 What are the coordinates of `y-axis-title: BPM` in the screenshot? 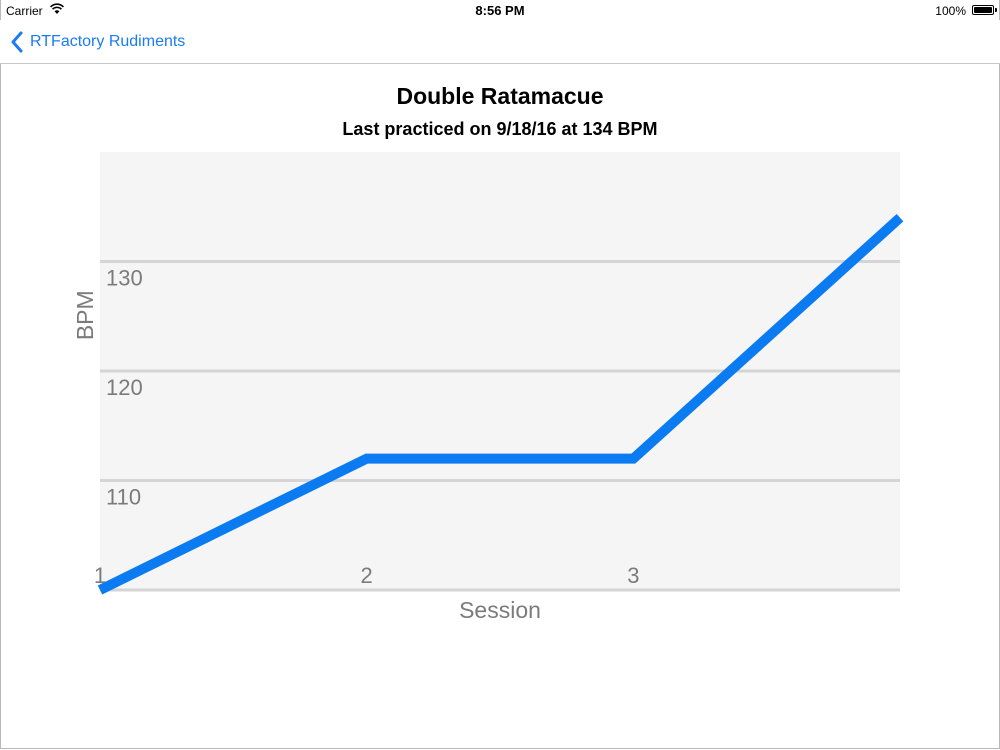 It's located at (85, 315).